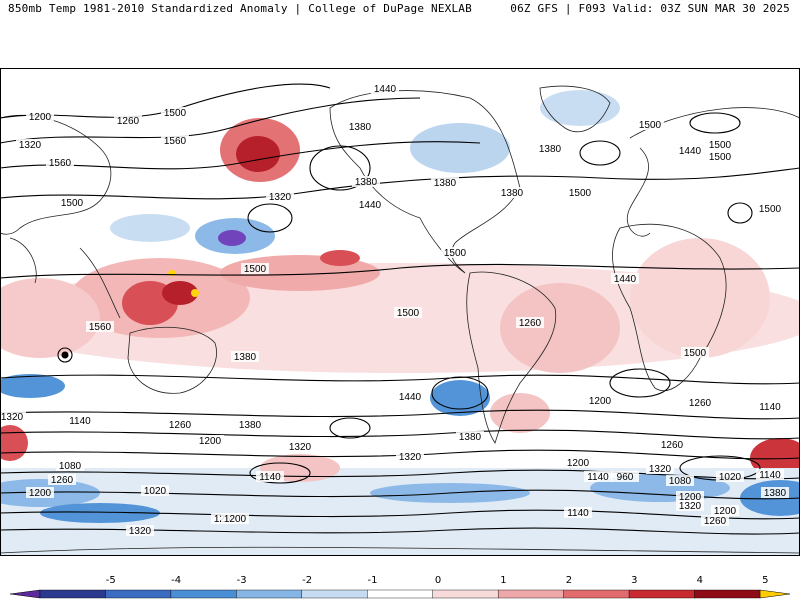  I want to click on colorbar-tick-label: 3, so click(634, 580).